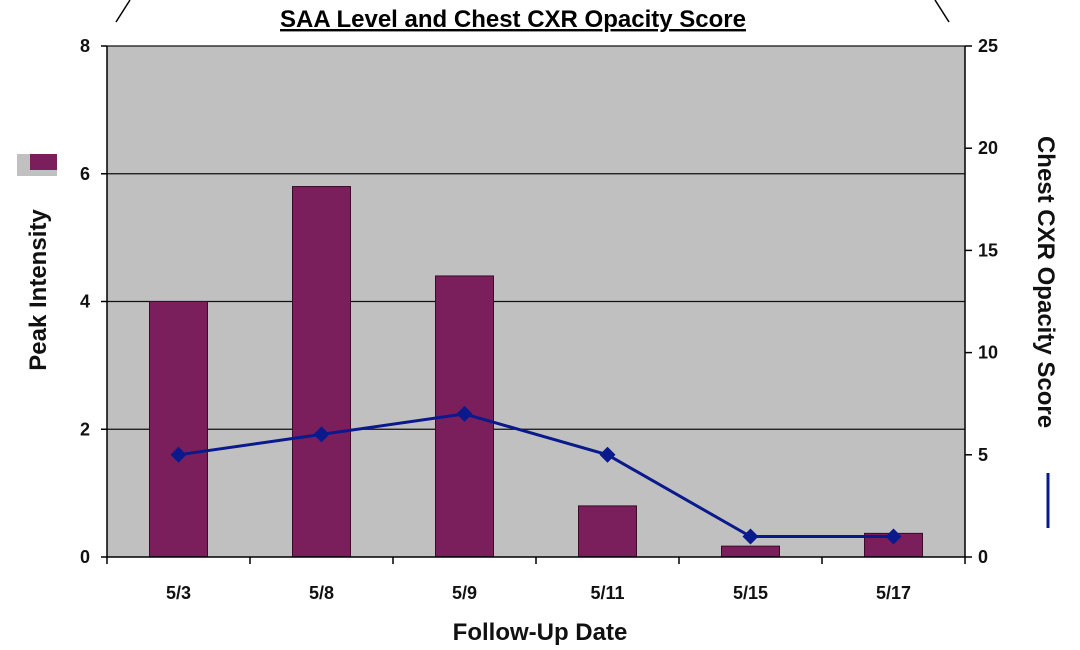 Image resolution: width=1080 pixels, height=650 pixels. I want to click on left-axis: 0 2 4 6 8, so click(94, 301).